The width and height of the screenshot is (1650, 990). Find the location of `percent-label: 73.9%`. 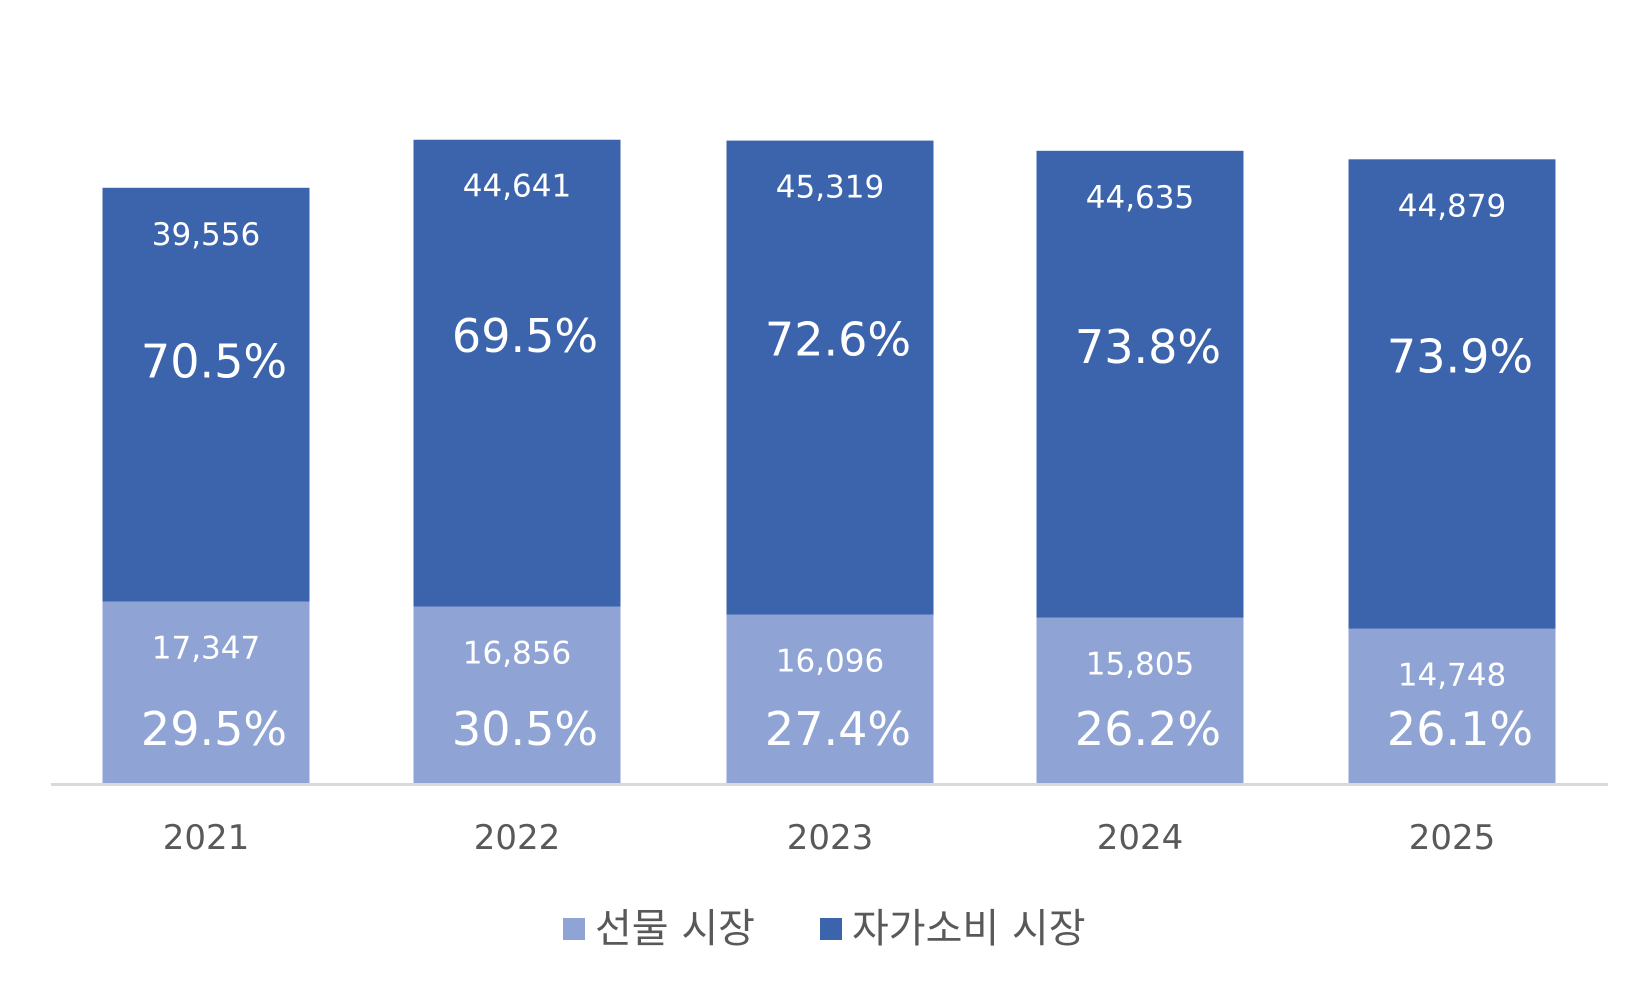

percent-label: 73.9% is located at coordinates (1460, 356).